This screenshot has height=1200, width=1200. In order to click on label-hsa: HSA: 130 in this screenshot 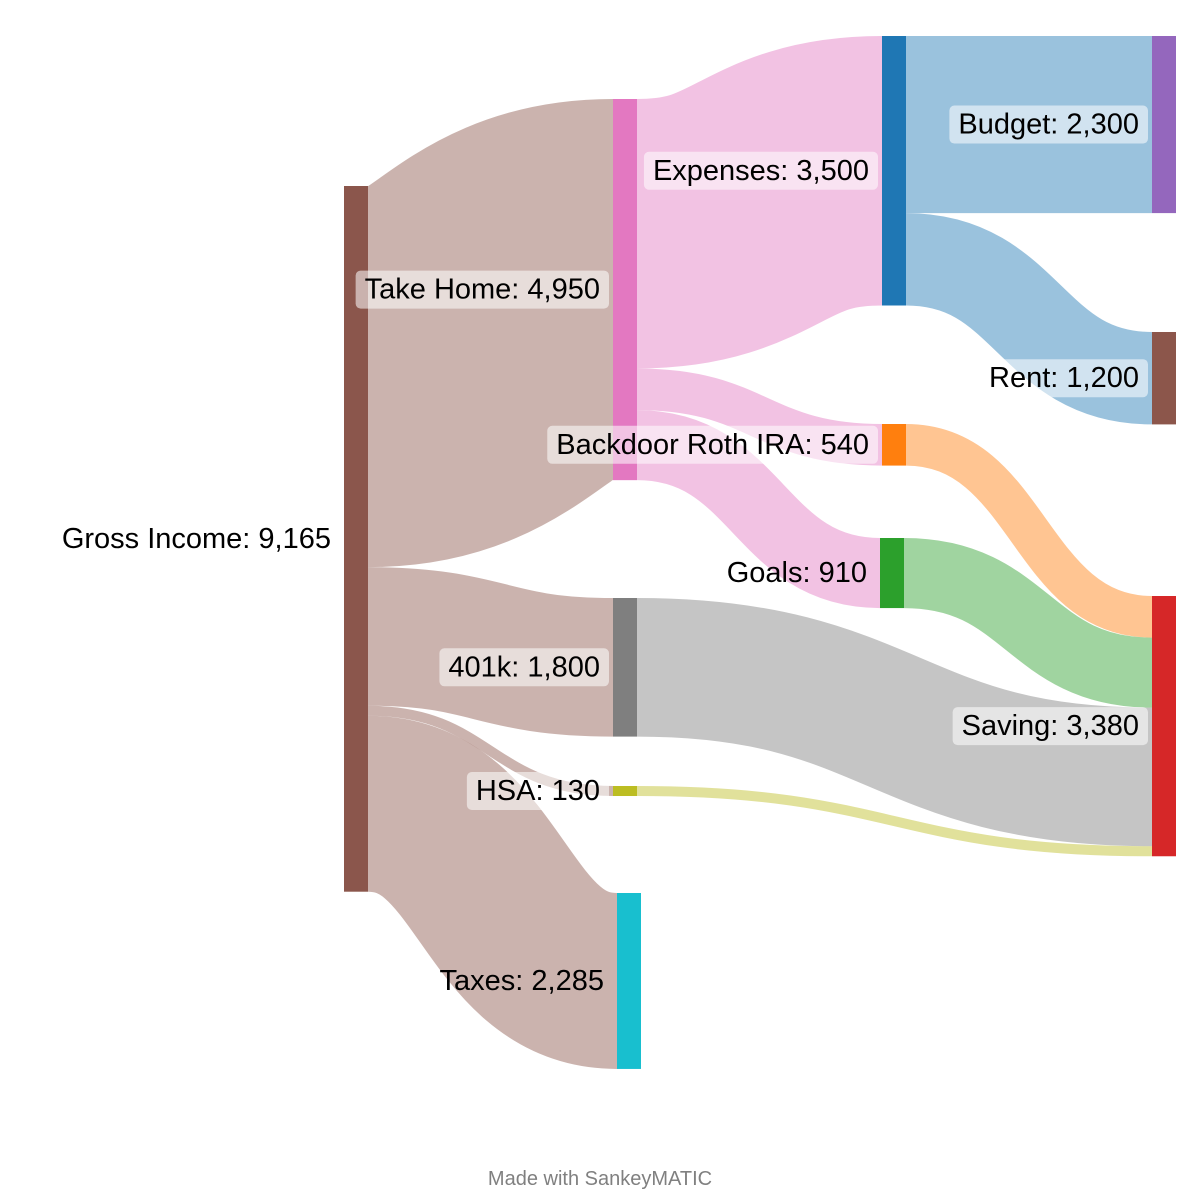, I will do `click(537, 791)`.